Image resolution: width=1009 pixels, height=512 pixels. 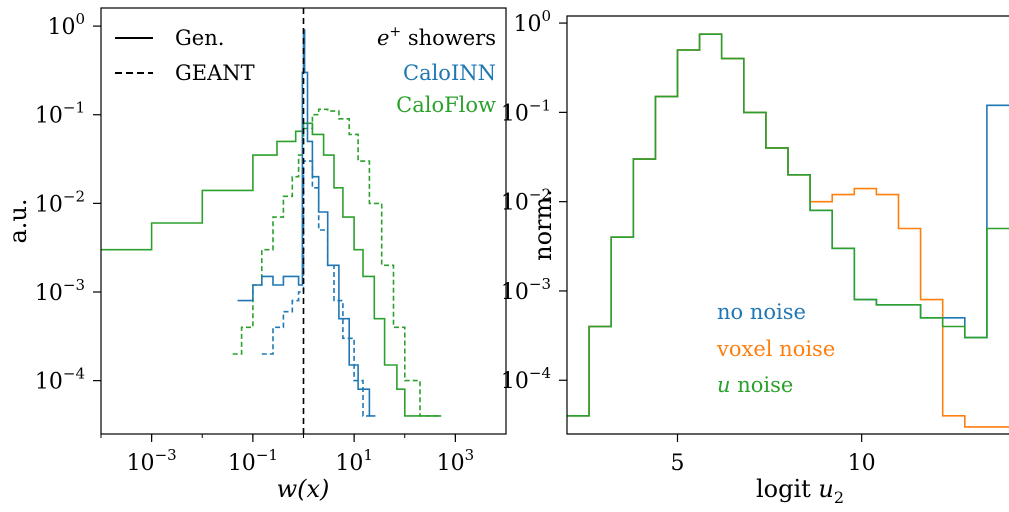 What do you see at coordinates (152, 461) in the screenshot?
I see `x-tick-label: 10⁻³` at bounding box center [152, 461].